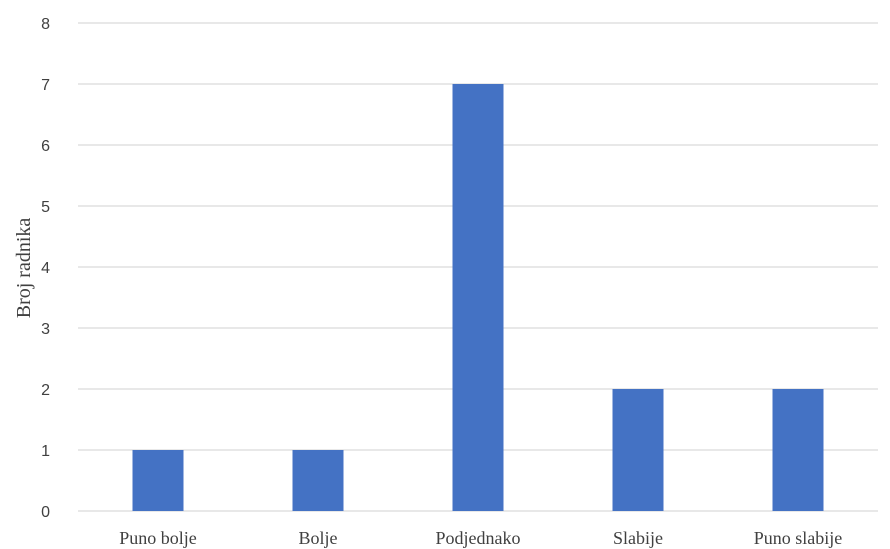  I want to click on x-tick-label: Puno slabije, so click(798, 538).